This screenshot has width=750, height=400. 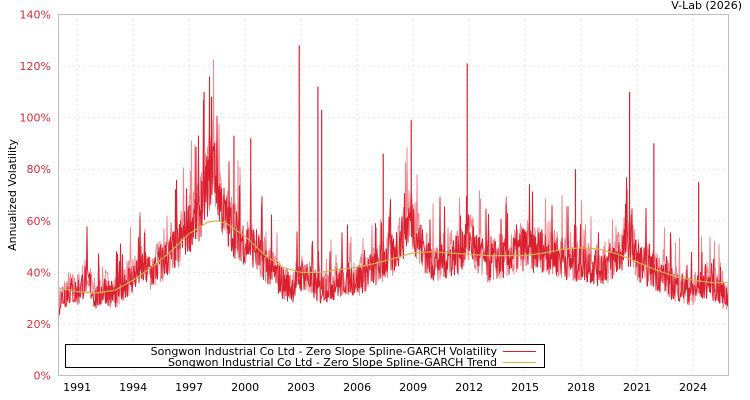 I want to click on x-tick-label: 2018, so click(x=581, y=387).